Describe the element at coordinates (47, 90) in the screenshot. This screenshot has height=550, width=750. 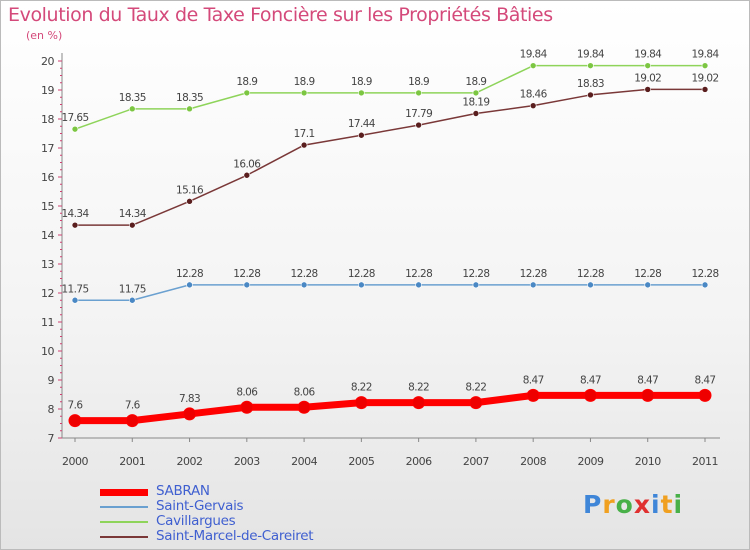
I see `y-tick-label: 19` at that location.